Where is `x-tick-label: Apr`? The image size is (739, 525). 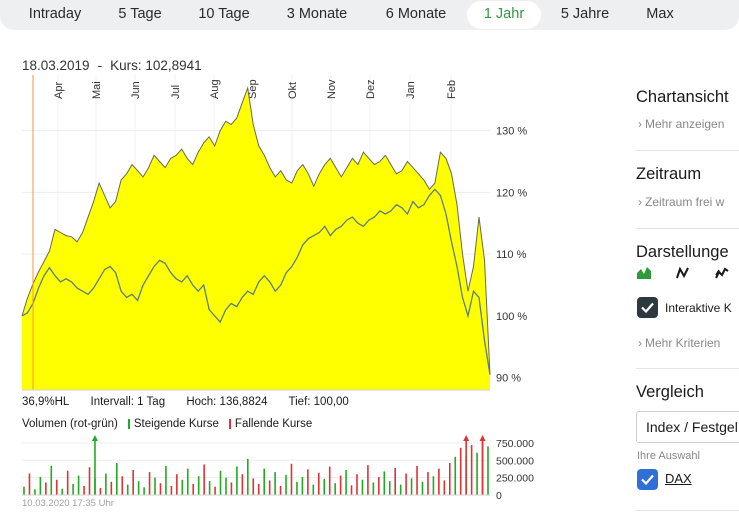 x-tick-label: Apr is located at coordinates (59, 90).